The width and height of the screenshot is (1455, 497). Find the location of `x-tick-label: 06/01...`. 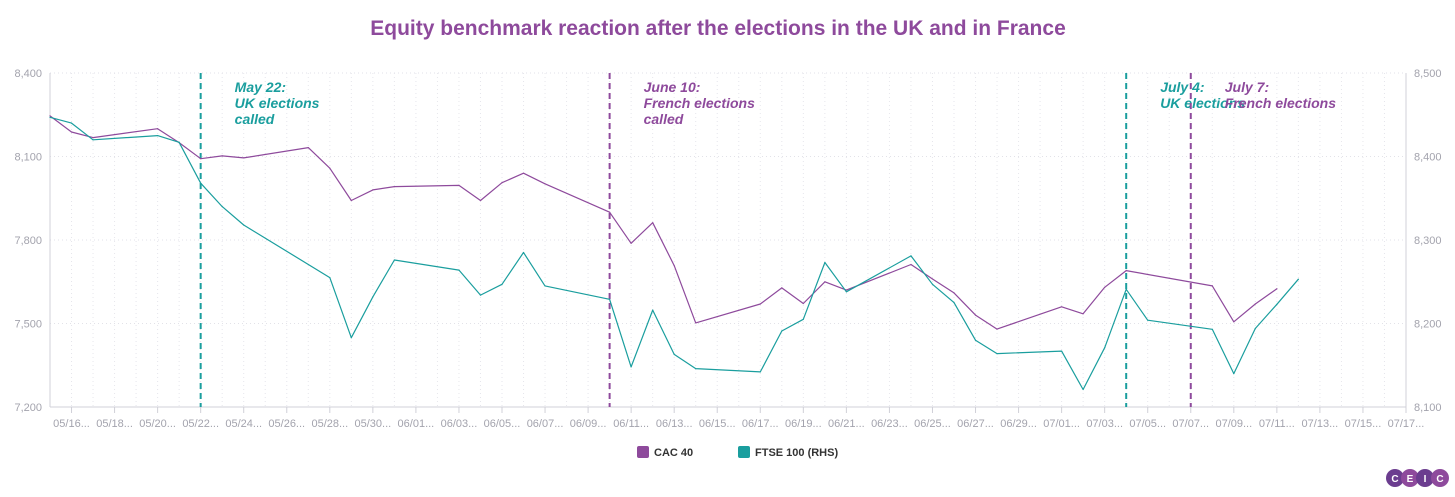

x-tick-label: 06/01... is located at coordinates (416, 424).